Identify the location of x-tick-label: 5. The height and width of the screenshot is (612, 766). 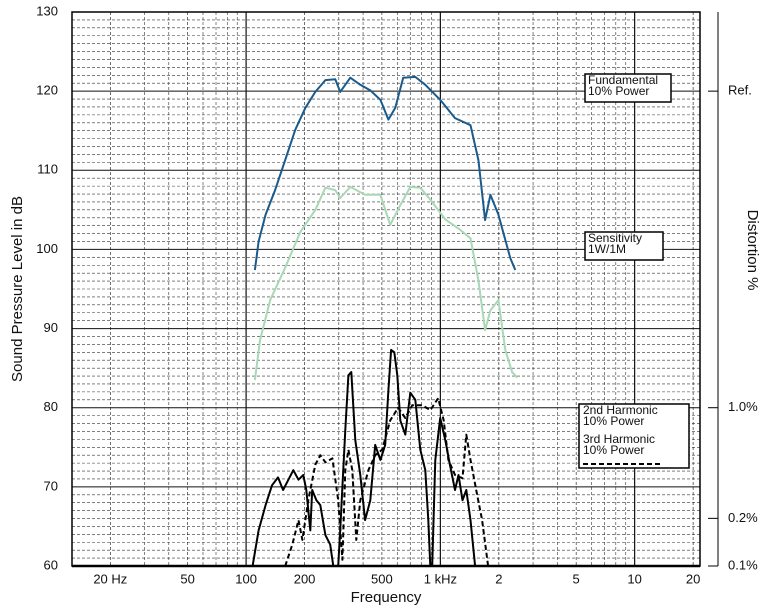
(576, 578).